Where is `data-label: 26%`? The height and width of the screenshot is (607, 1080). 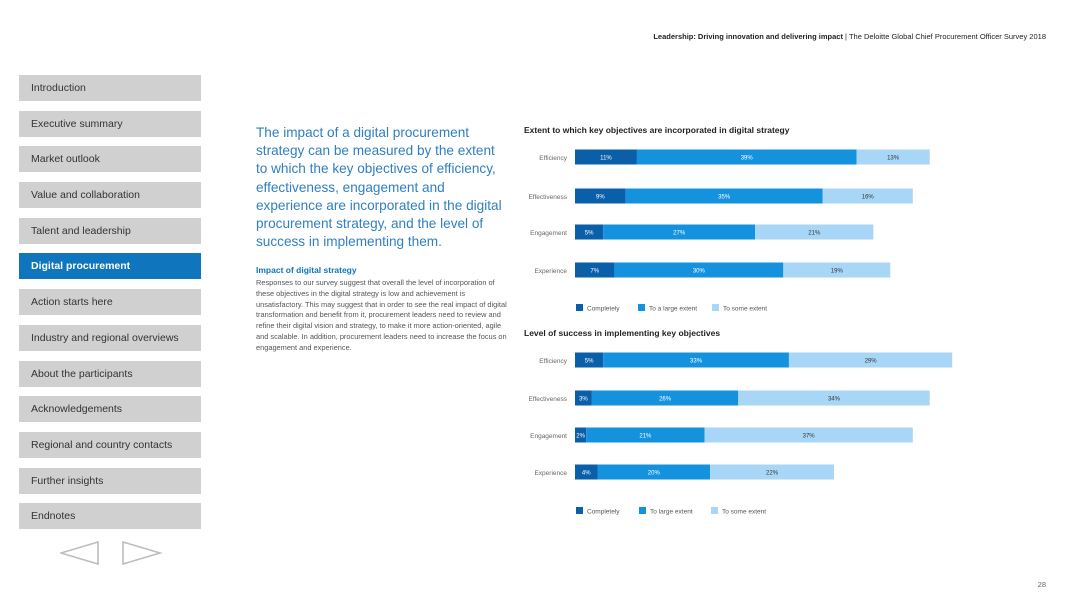
data-label: 26% is located at coordinates (665, 400).